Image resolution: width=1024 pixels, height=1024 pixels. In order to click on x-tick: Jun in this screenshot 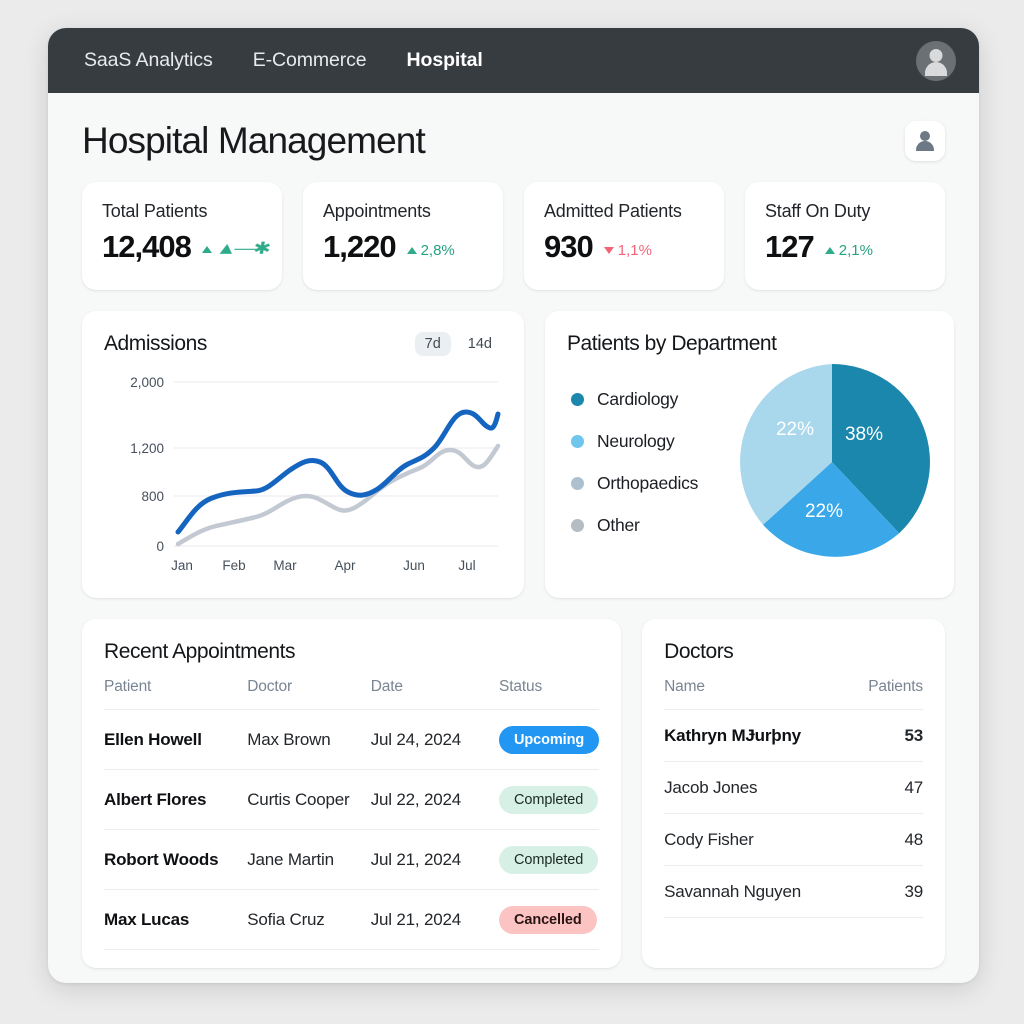, I will do `click(414, 565)`.